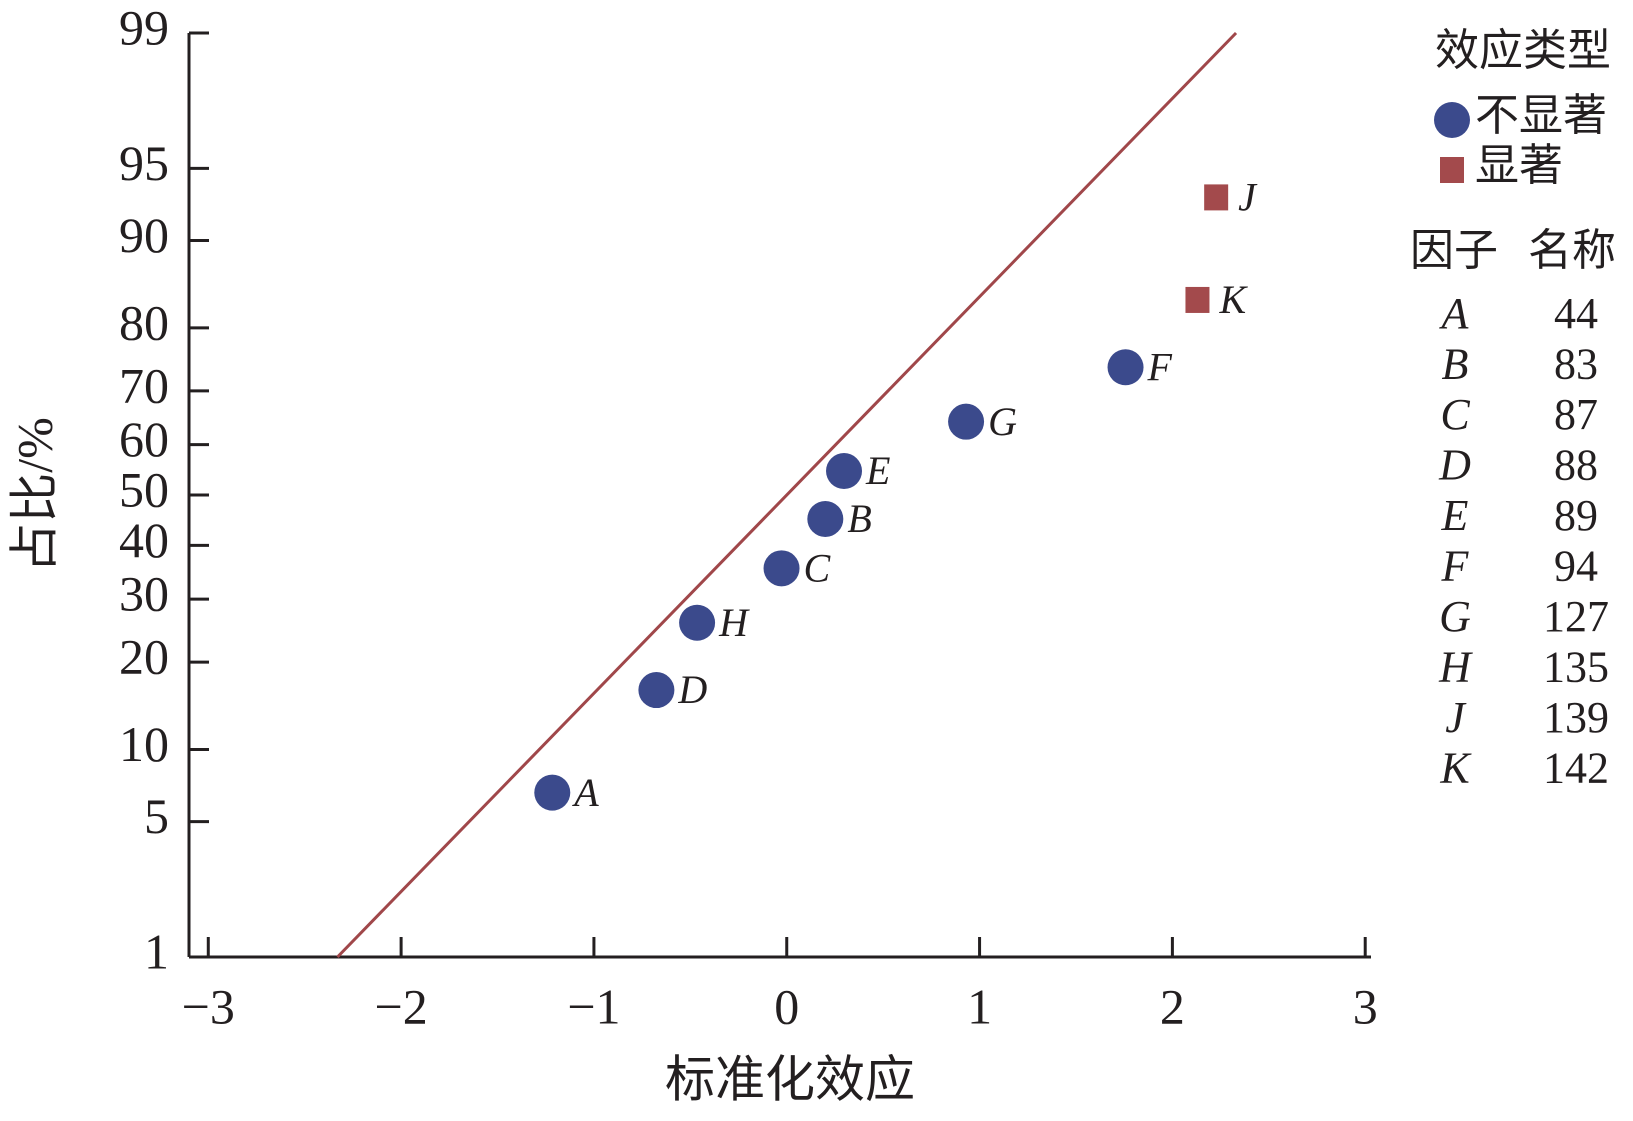  I want to click on table-cell: 127, so click(1576, 616).